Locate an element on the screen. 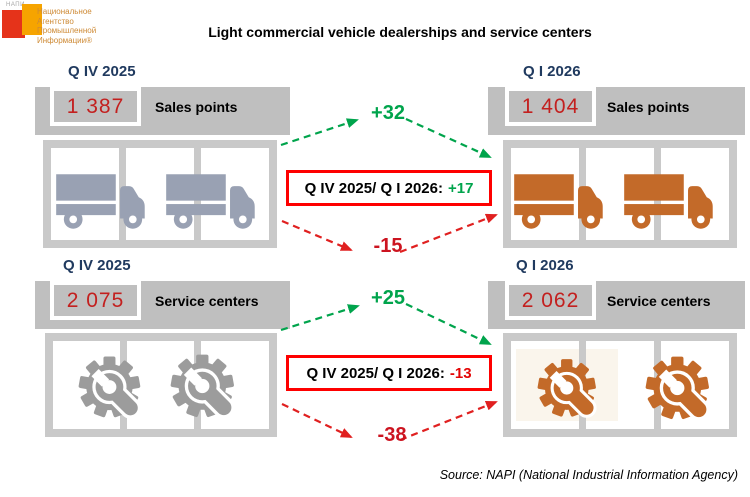 The height and width of the screenshot is (497, 750). service-comparison-label: Q IV 2025/ Q I 2026: is located at coordinates (375, 373).